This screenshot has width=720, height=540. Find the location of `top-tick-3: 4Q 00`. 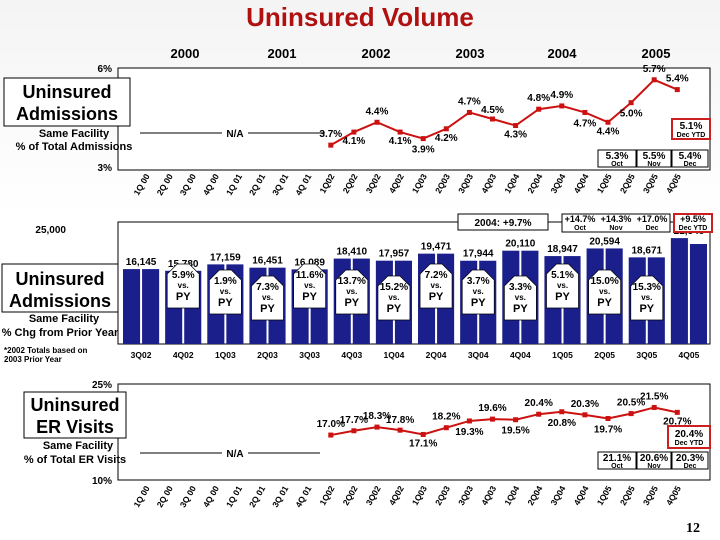

top-tick-3: 4Q 00 is located at coordinates (211, 184).